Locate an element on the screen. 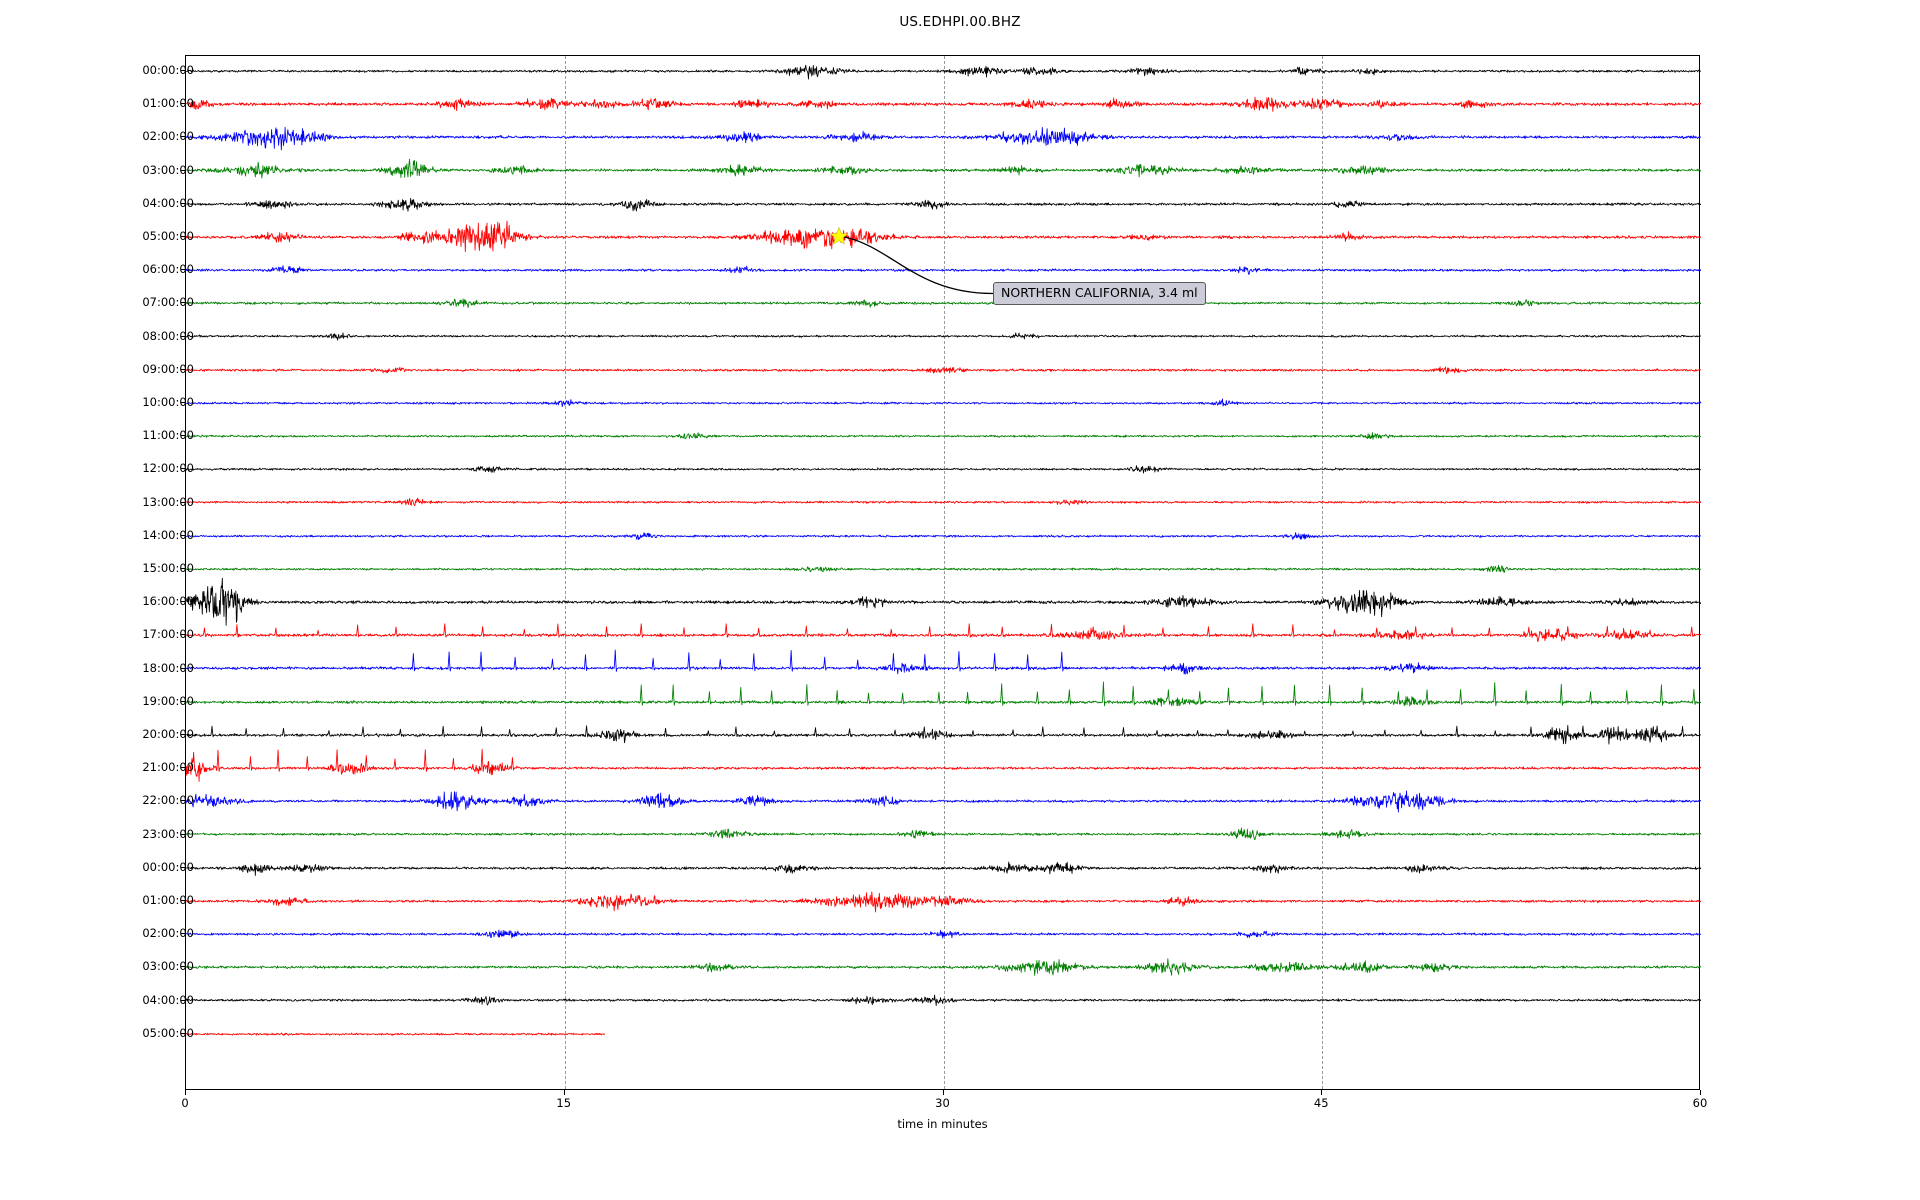 The width and height of the screenshot is (1920, 1200). y-tick-label-16: 16:00:00 is located at coordinates (168, 601).